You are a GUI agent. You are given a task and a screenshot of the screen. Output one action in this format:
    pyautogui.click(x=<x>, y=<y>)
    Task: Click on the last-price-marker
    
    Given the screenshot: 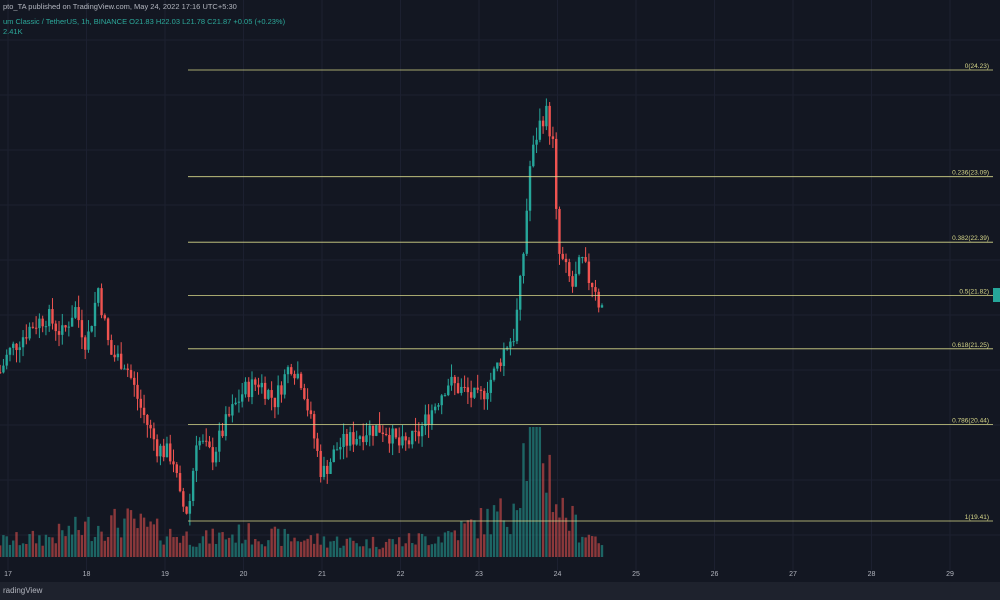 What is the action you would take?
    pyautogui.click(x=996, y=295)
    